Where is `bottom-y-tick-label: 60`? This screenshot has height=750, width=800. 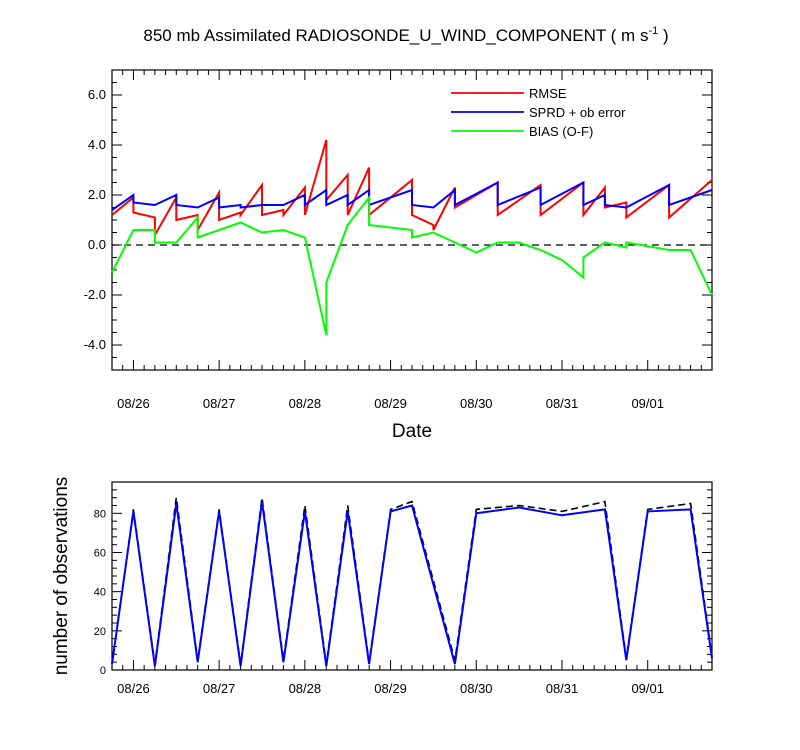 bottom-y-tick-label: 60 is located at coordinates (100, 554).